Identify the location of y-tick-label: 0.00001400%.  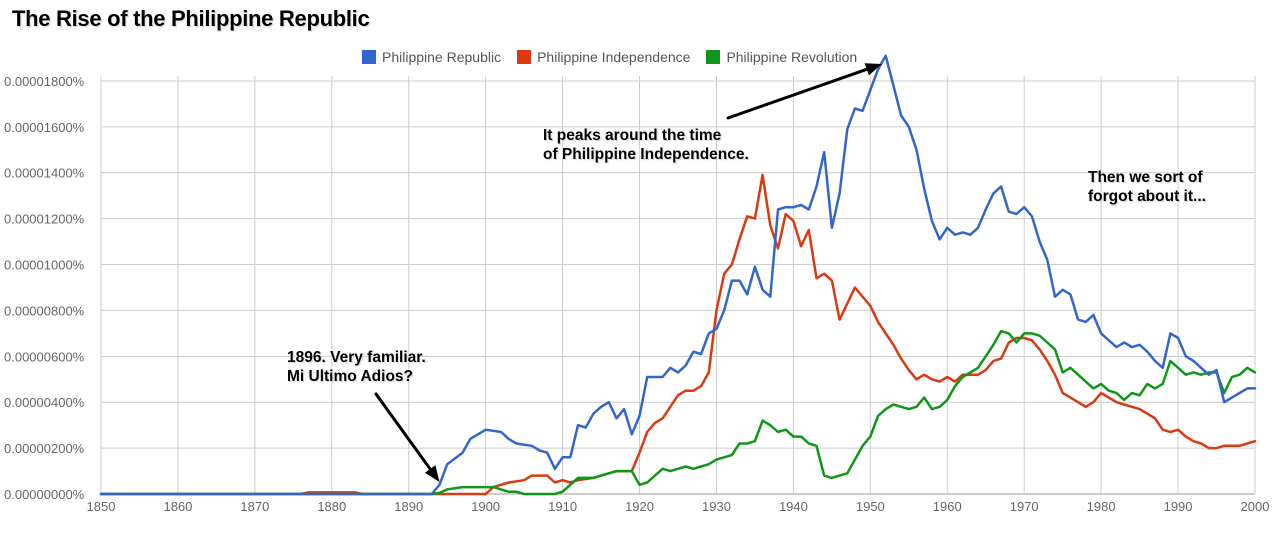
(44, 173).